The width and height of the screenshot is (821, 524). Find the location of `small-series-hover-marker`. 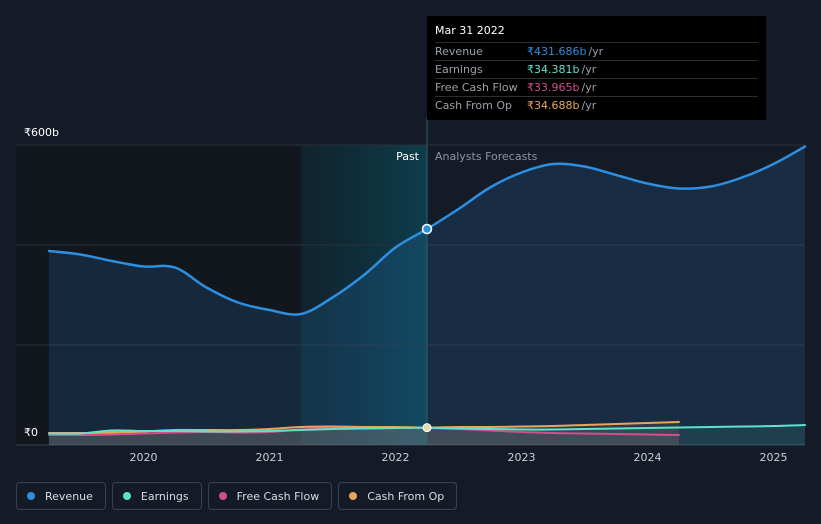

small-series-hover-marker is located at coordinates (427, 428).